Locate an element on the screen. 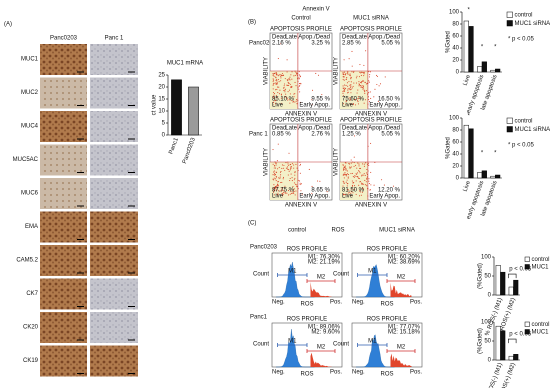  x-end-label: Pos. is located at coordinates (336, 373).